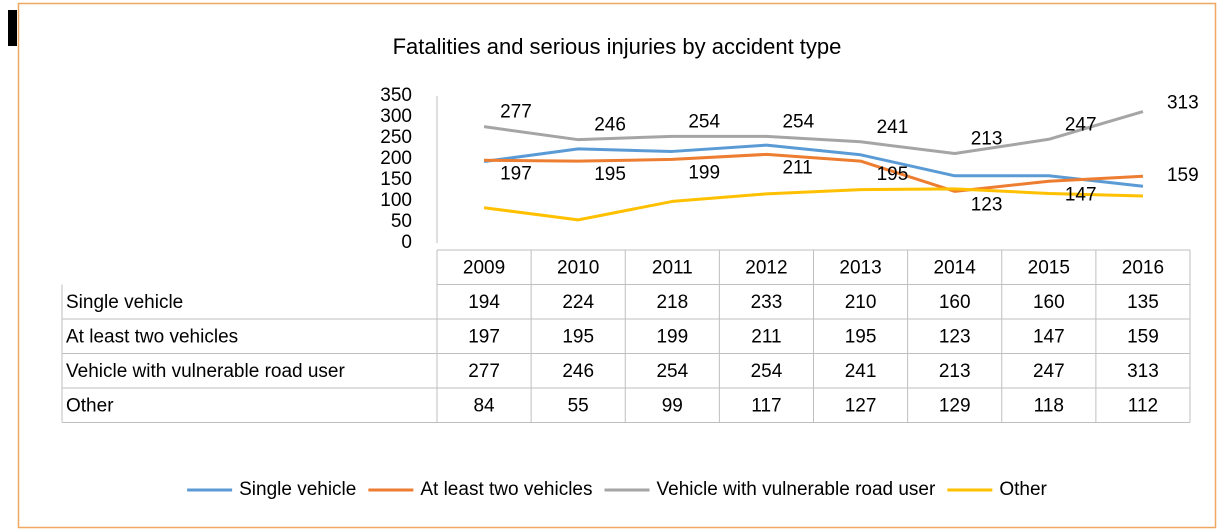 This screenshot has height=529, width=1217. Describe the element at coordinates (396, 116) in the screenshot. I see `y-tick-label: 300` at that location.